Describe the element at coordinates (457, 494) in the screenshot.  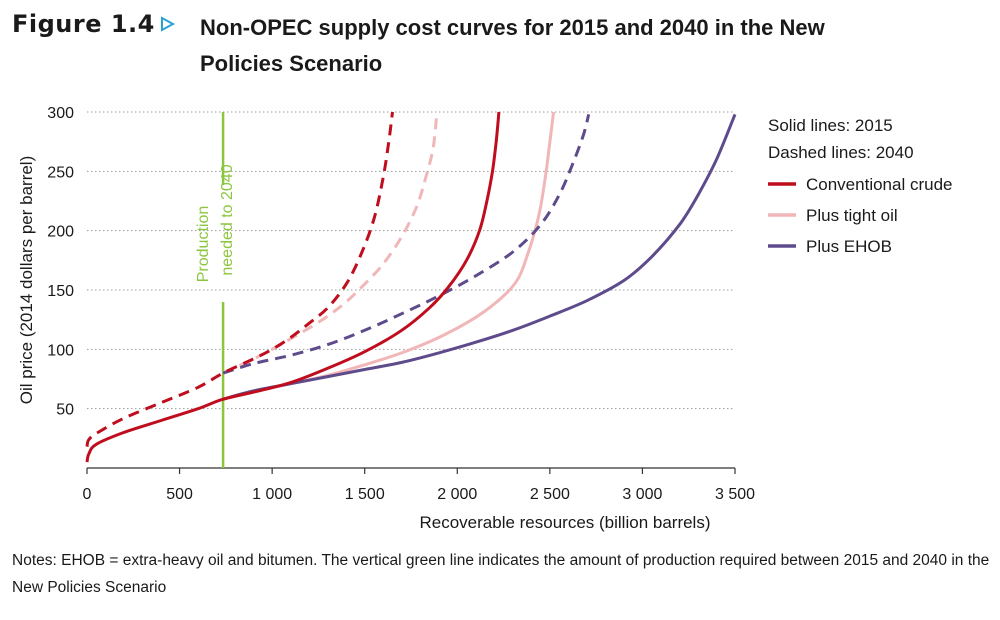
I see `x-tick-label: 2 000` at that location.